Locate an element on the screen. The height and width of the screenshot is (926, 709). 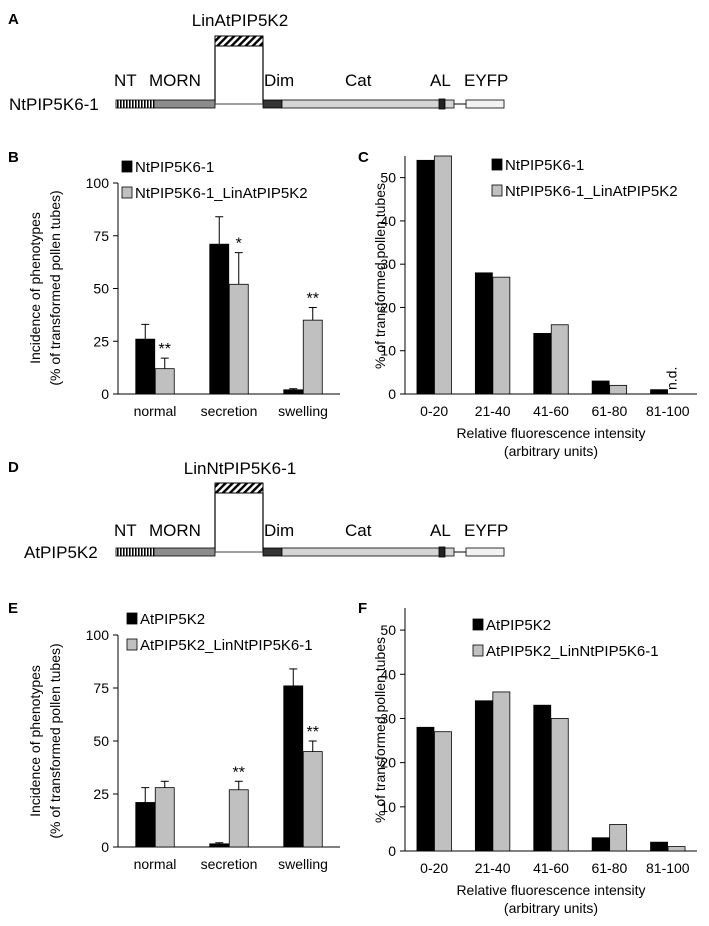
y-axis-title-c: % of transformed pollen tubes is located at coordinates (380, 276).